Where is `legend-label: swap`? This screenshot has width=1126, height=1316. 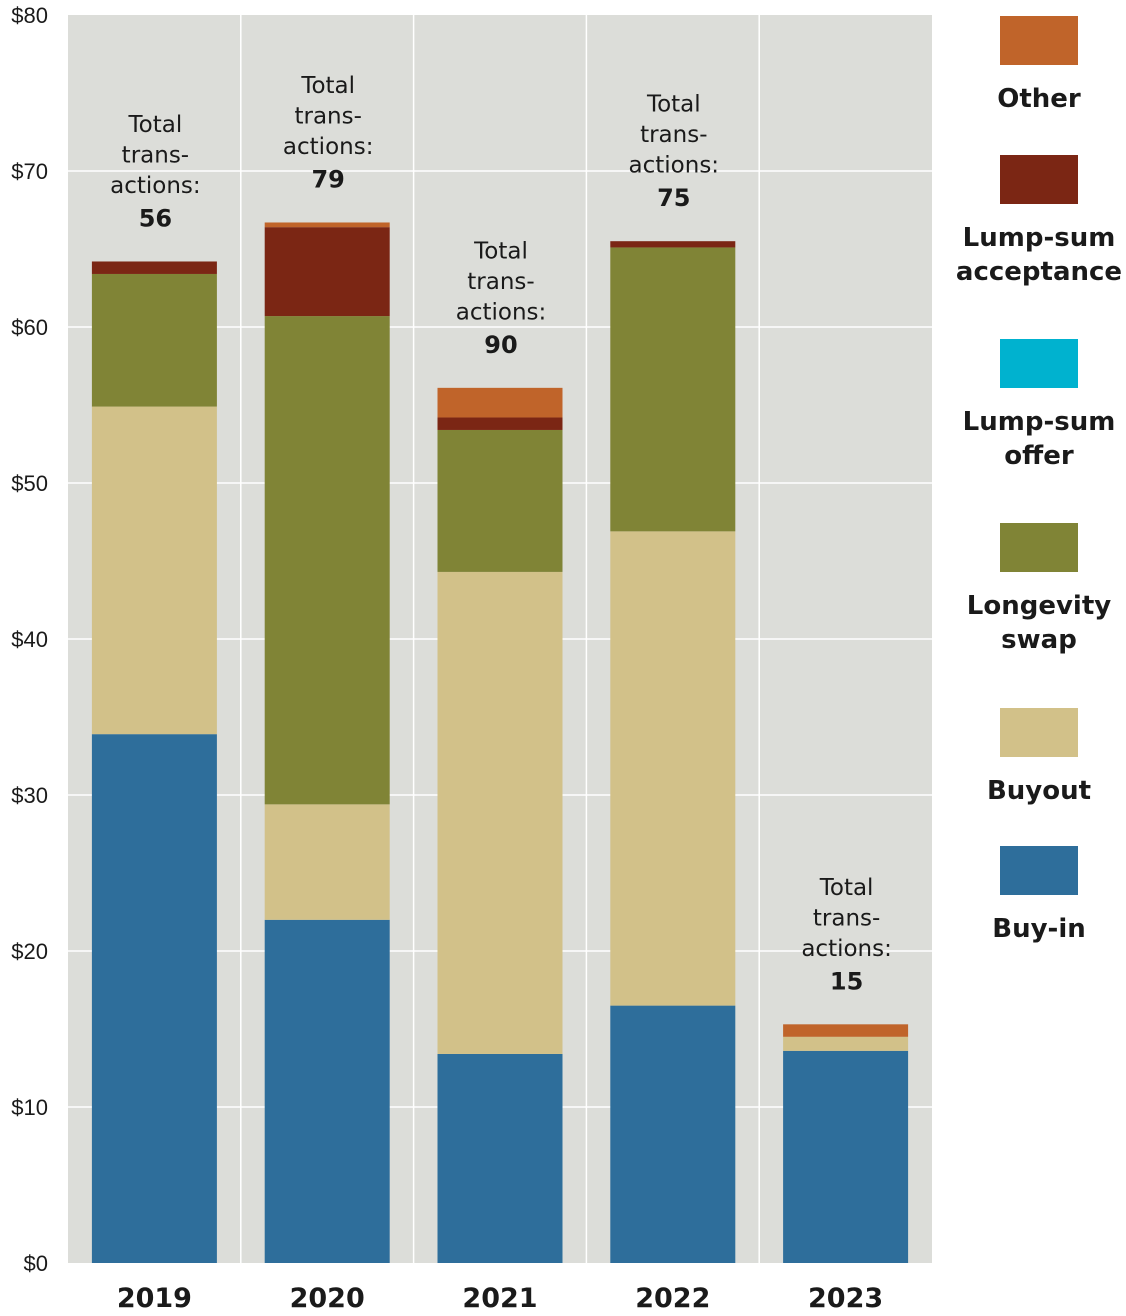
legend-label: swap is located at coordinates (1039, 640).